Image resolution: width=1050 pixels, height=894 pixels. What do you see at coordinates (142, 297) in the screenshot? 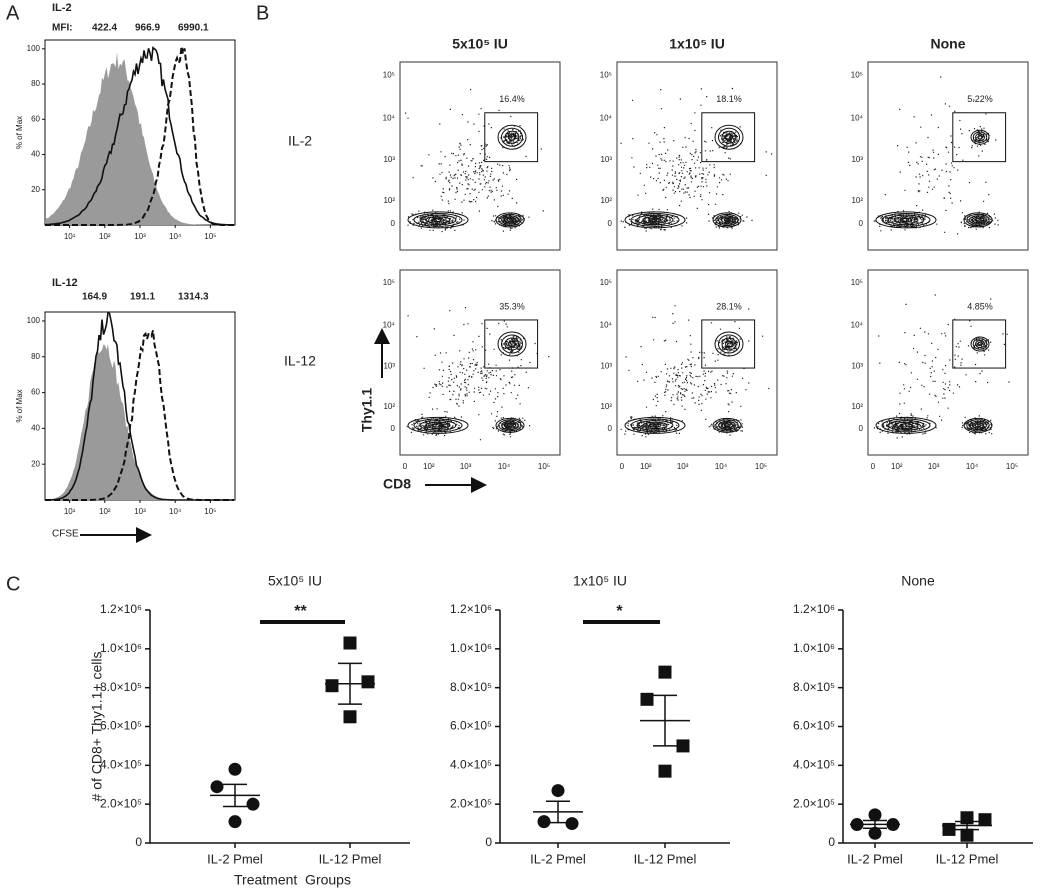
I see `mfi-value: 191.1` at bounding box center [142, 297].